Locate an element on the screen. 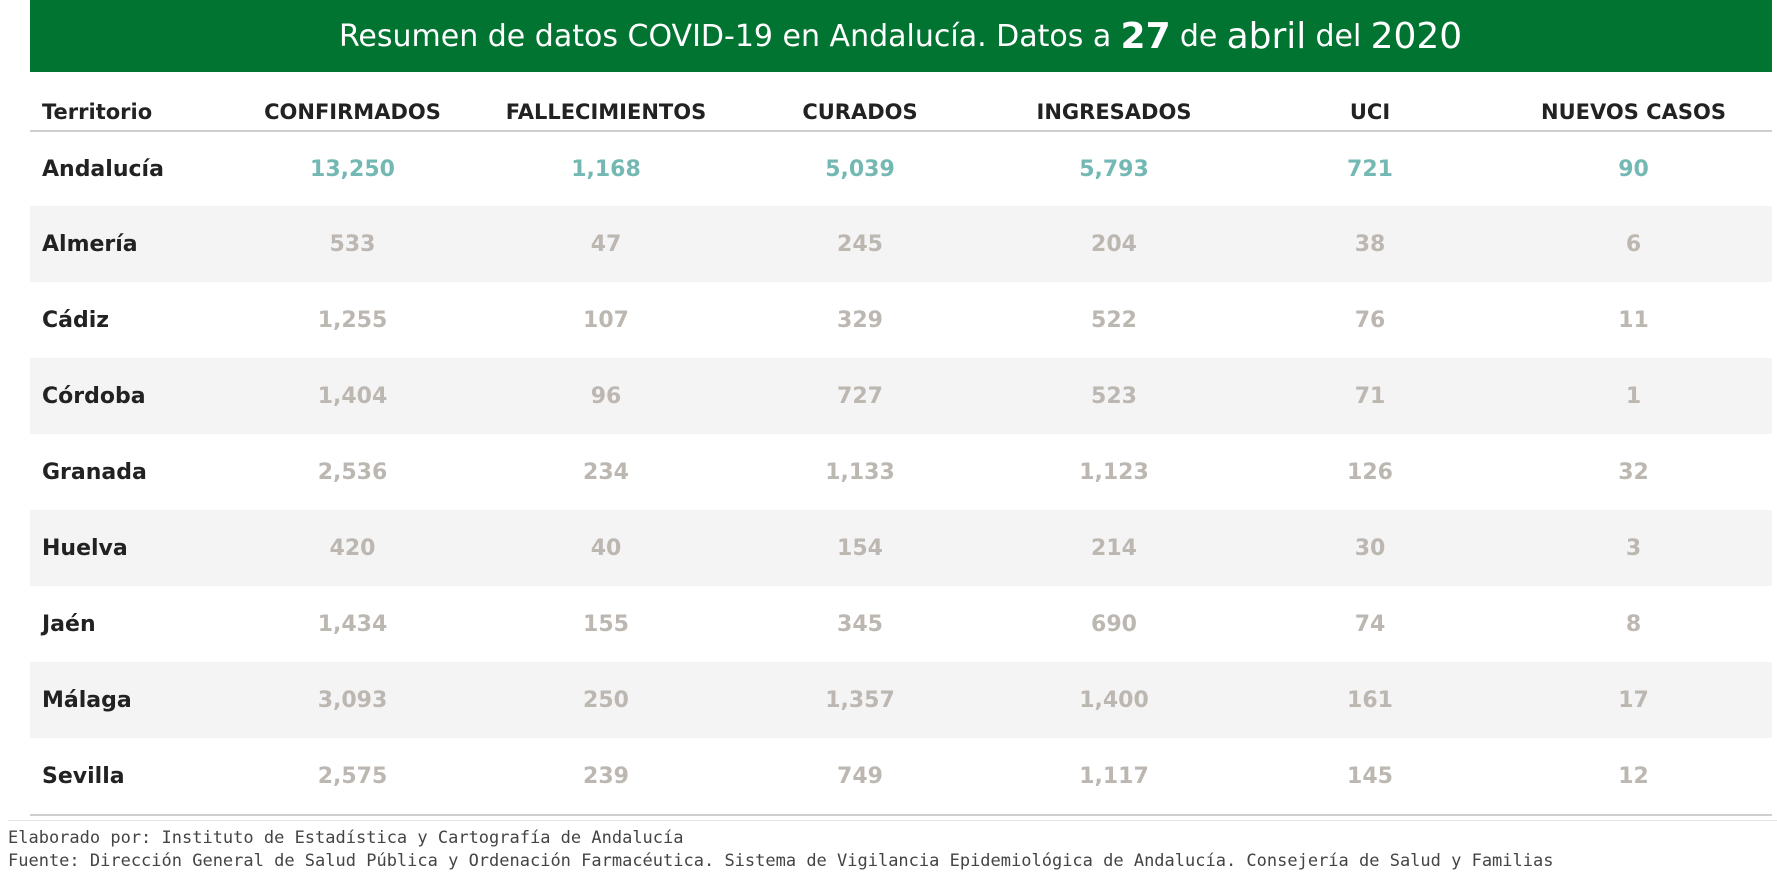 The height and width of the screenshot is (873, 1777). column-header: CURADOS is located at coordinates (860, 102).